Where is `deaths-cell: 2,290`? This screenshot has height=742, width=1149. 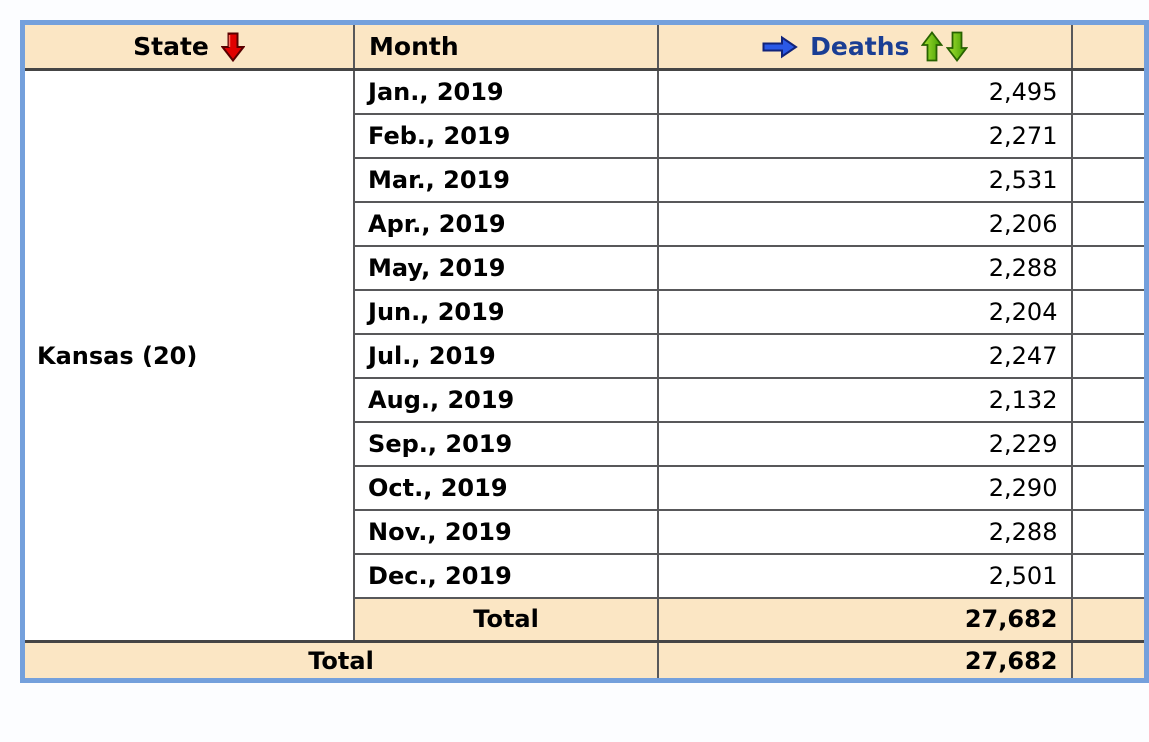 deaths-cell: 2,290 is located at coordinates (865, 487).